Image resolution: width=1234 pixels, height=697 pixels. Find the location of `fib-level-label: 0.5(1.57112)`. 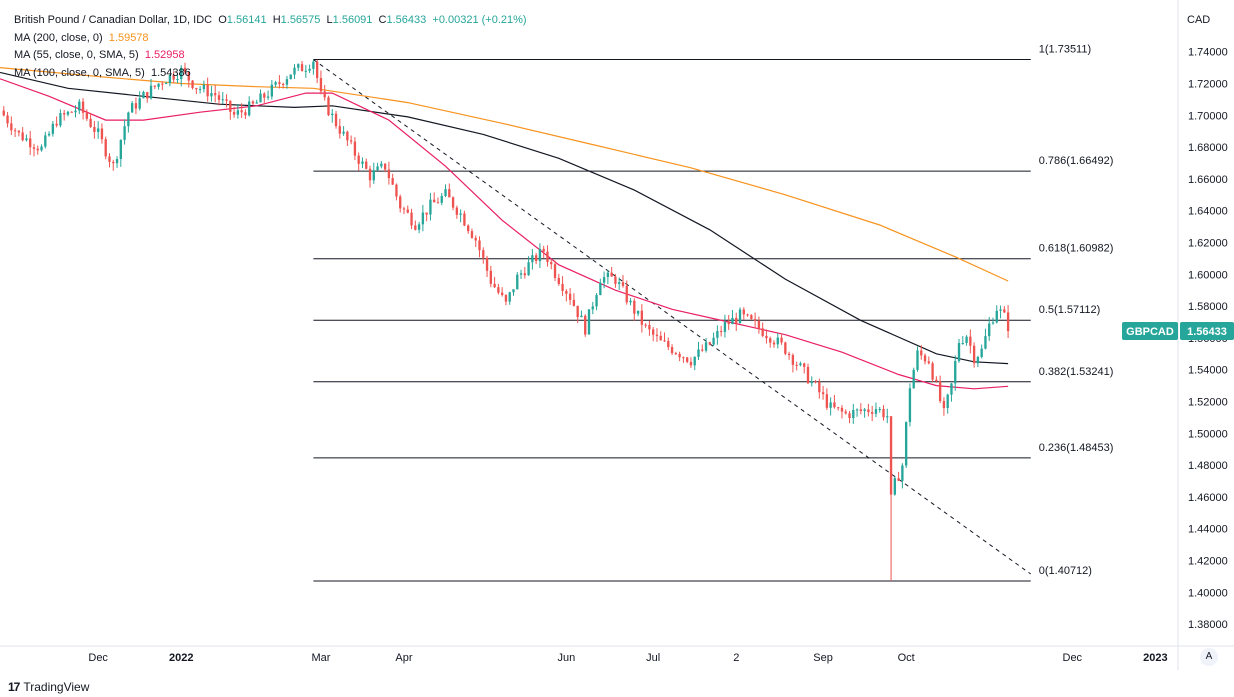

fib-level-label: 0.5(1.57112) is located at coordinates (1070, 310).